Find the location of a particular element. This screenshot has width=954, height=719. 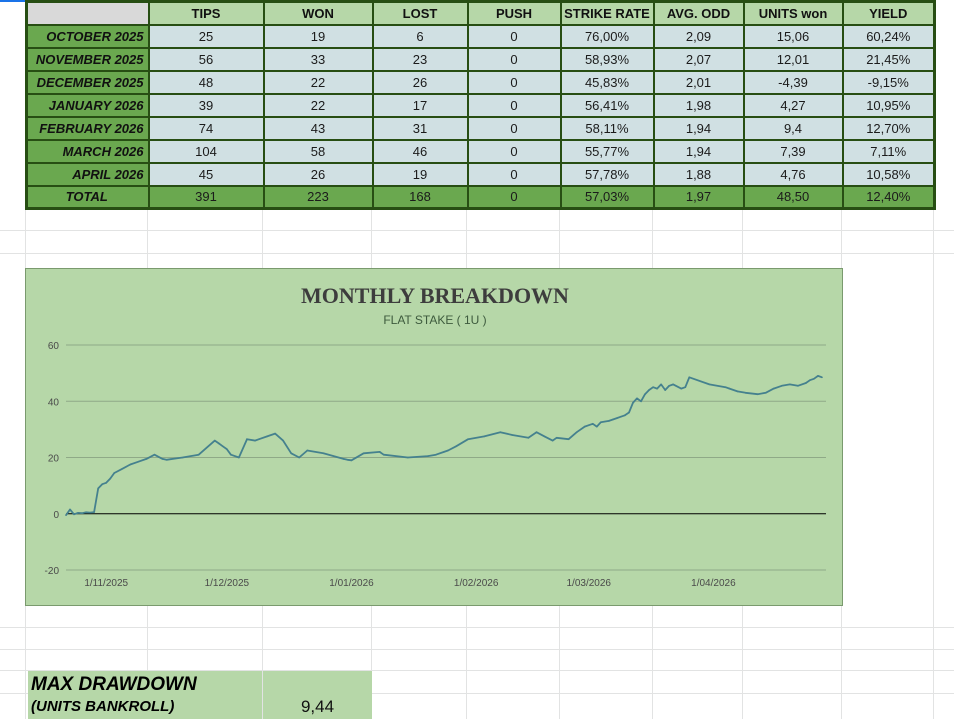

cell-won: 26 is located at coordinates (318, 174).